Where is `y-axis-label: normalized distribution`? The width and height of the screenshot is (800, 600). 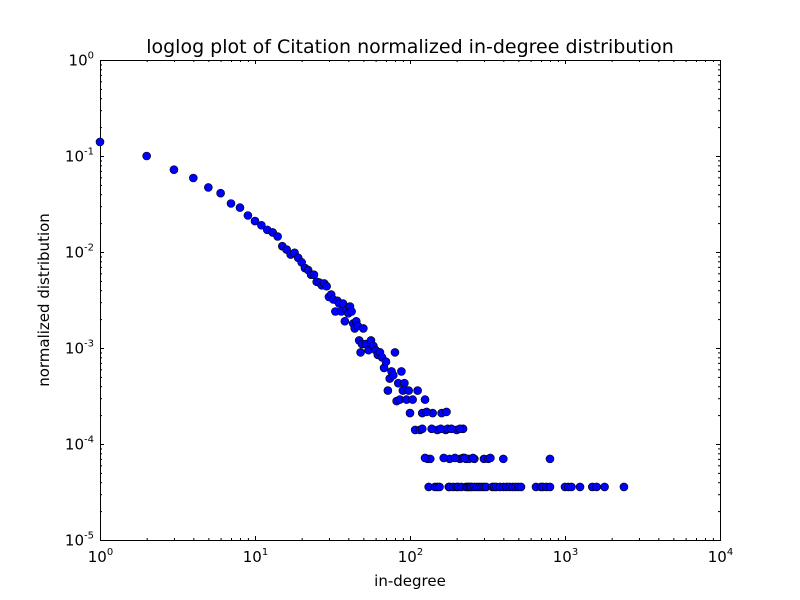 y-axis-label: normalized distribution is located at coordinates (44, 300).